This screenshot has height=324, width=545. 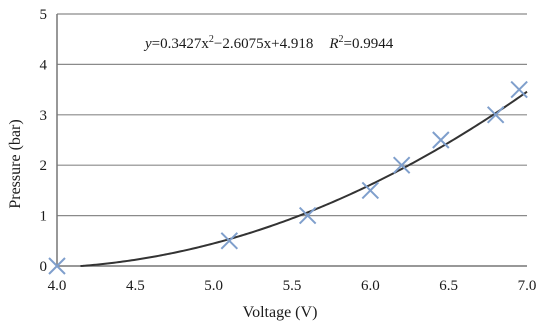 I want to click on eq-sup-1: 2, so click(x=211, y=39).